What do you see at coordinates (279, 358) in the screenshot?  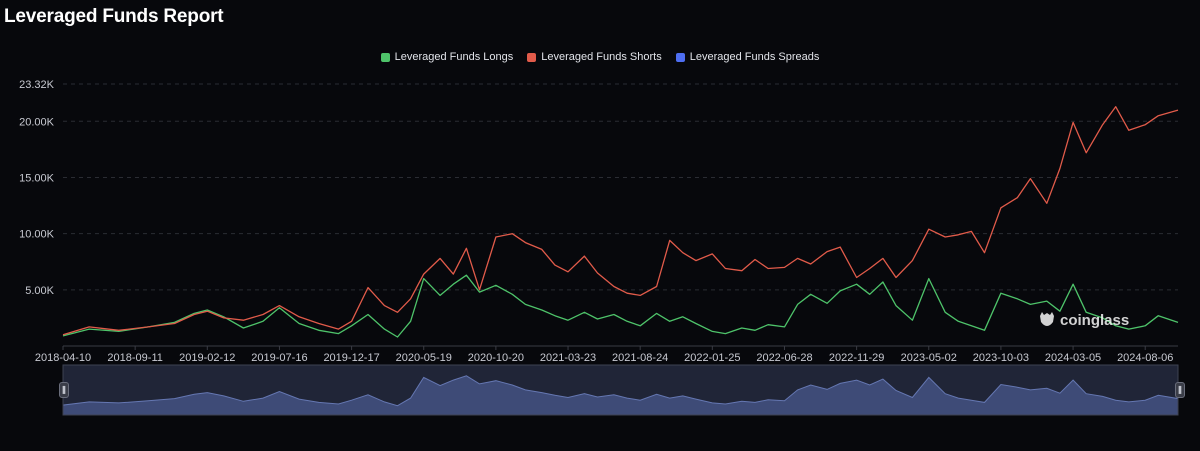 I see `x-tick-label: 2019-07-16` at bounding box center [279, 358].